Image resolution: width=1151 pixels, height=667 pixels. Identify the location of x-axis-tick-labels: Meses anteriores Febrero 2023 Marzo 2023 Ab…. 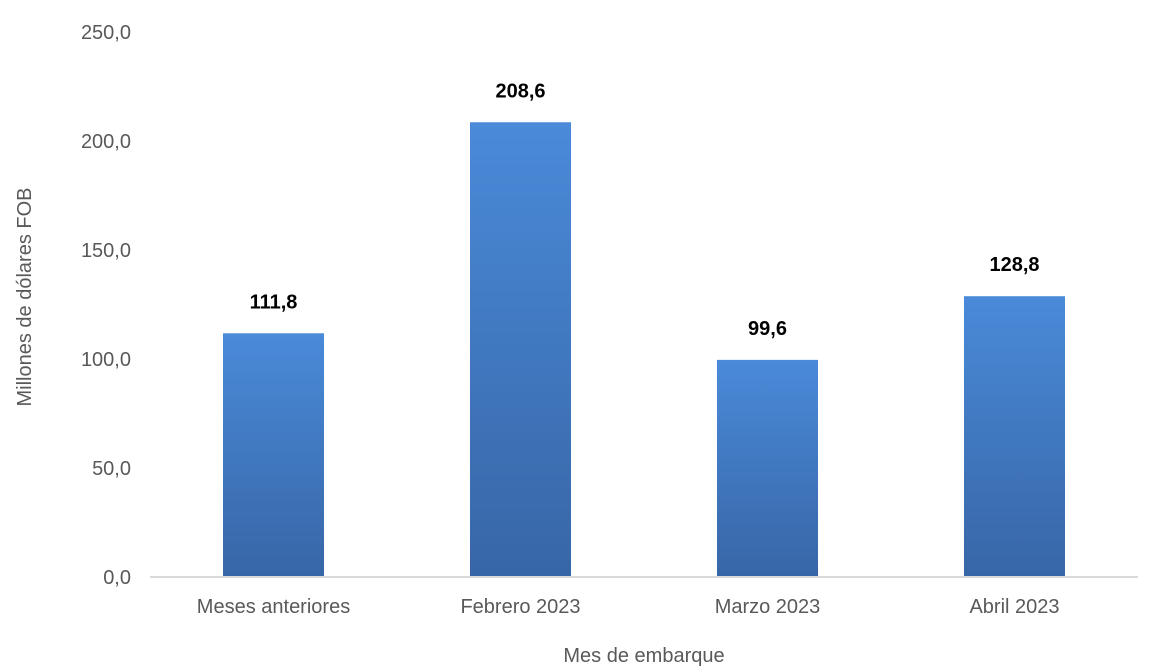
(628, 607).